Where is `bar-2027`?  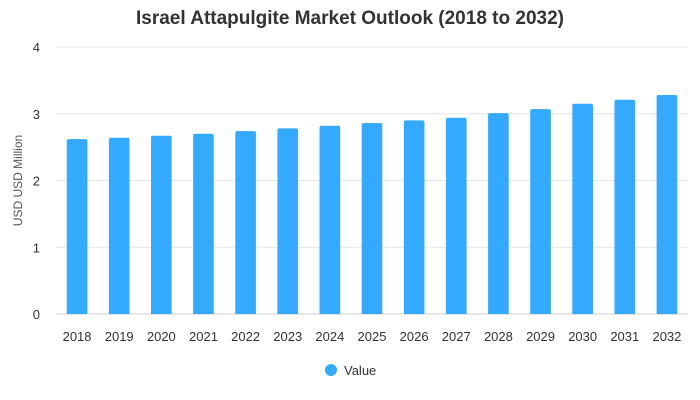
bar-2027 is located at coordinates (456, 215).